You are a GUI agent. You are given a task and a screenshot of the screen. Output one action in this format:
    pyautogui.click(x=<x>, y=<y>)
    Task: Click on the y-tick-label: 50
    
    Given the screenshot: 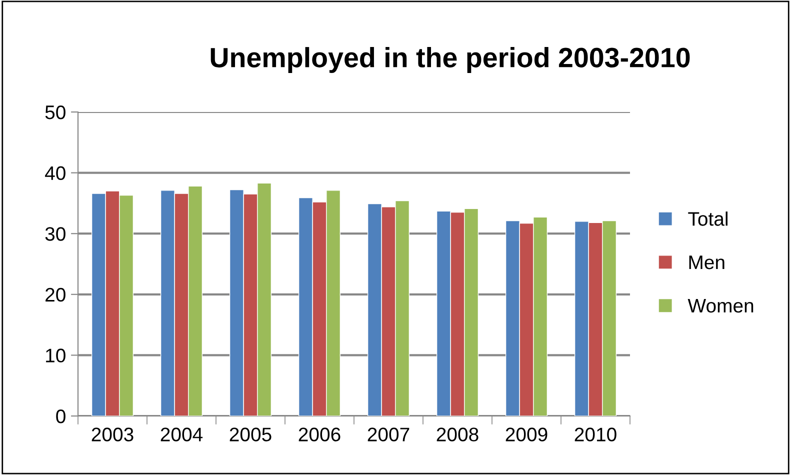 What is the action you would take?
    pyautogui.click(x=55, y=112)
    